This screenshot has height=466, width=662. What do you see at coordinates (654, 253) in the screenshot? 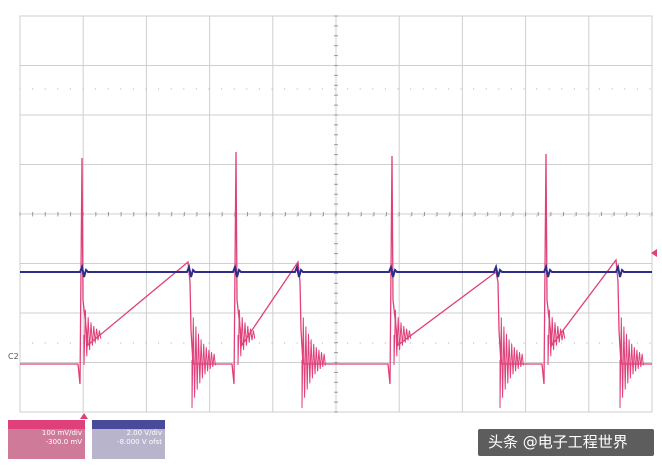
I see `channel1-level-marker` at bounding box center [654, 253].